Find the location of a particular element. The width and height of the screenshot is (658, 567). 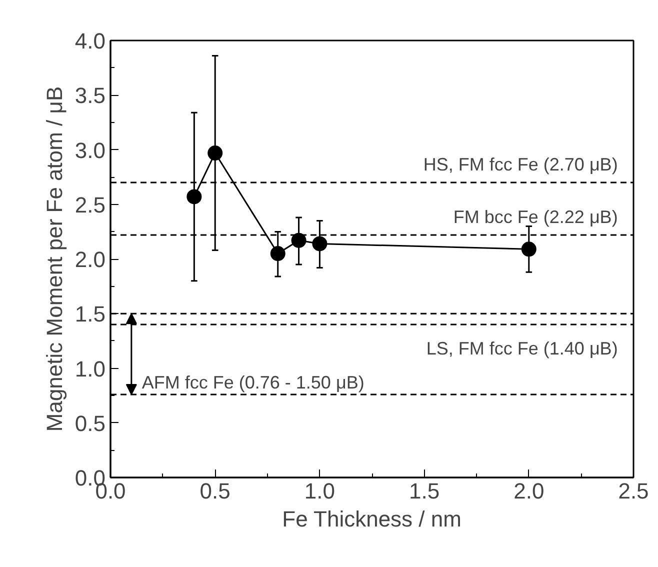

ref-line-label: FM bcc Fe (2.22 μB) is located at coordinates (535, 216).